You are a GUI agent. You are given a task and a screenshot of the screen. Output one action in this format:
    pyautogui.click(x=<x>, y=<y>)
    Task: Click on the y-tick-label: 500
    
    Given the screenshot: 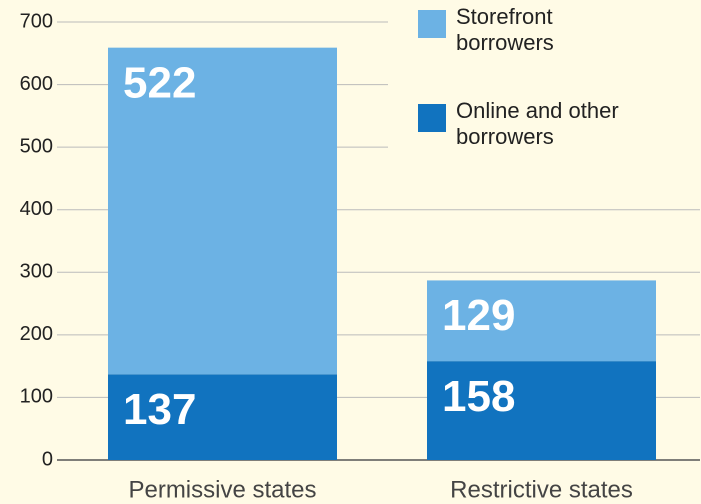 What is the action you would take?
    pyautogui.click(x=36, y=146)
    